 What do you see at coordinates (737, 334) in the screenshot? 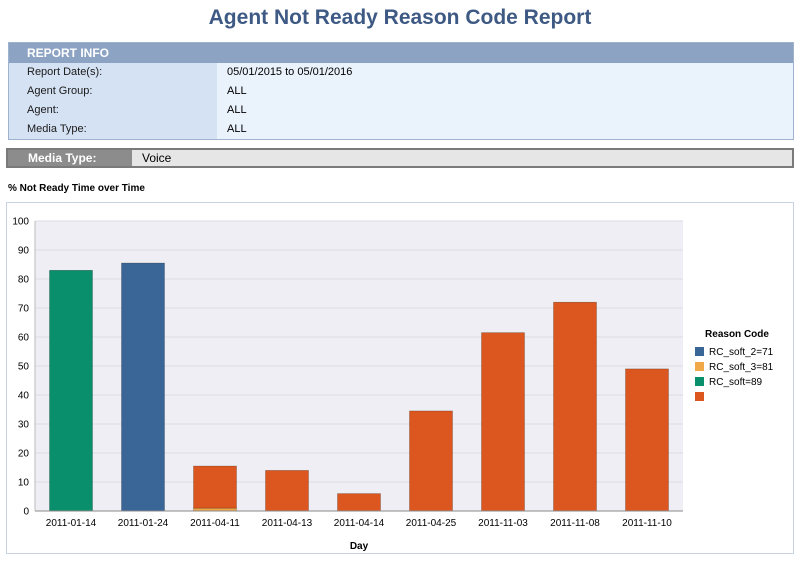
I see `legend-title: Reason Code` at bounding box center [737, 334].